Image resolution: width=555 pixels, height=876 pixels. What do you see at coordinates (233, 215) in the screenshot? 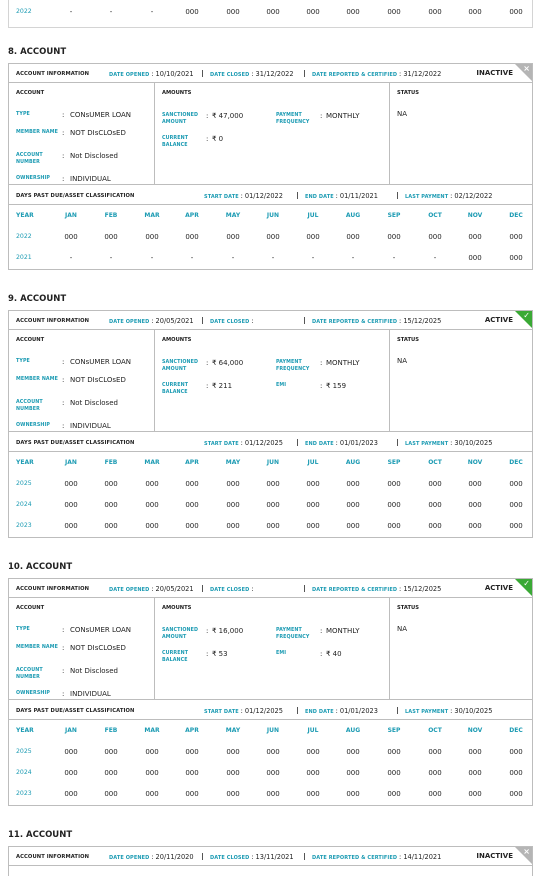
I see `month-cell: MAY` at bounding box center [233, 215].